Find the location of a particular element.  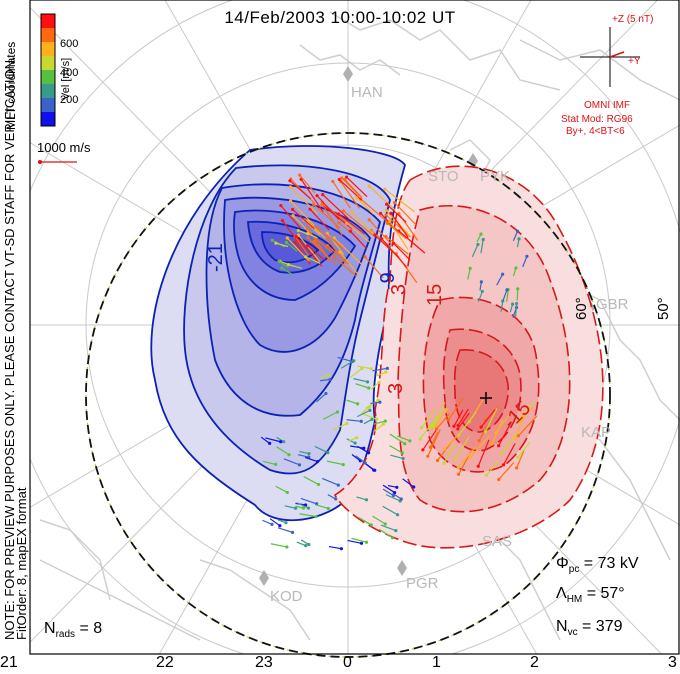

mlt-label-2: 2 is located at coordinates (534, 662).